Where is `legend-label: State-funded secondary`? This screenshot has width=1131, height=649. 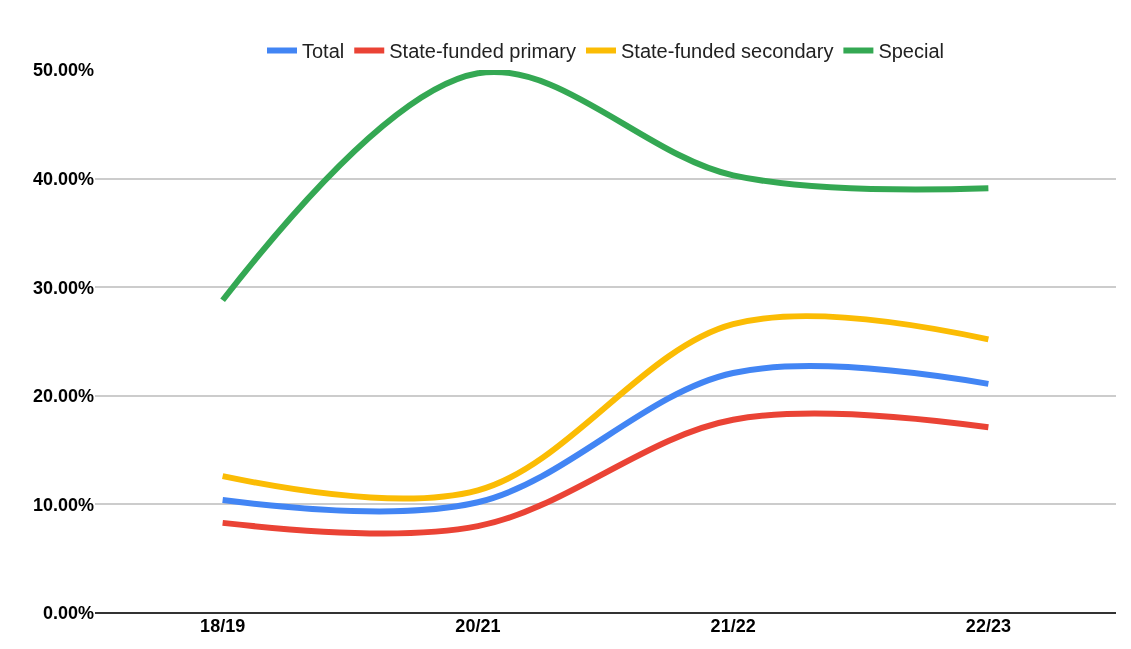
legend-label: State-funded secondary is located at coordinates (727, 51).